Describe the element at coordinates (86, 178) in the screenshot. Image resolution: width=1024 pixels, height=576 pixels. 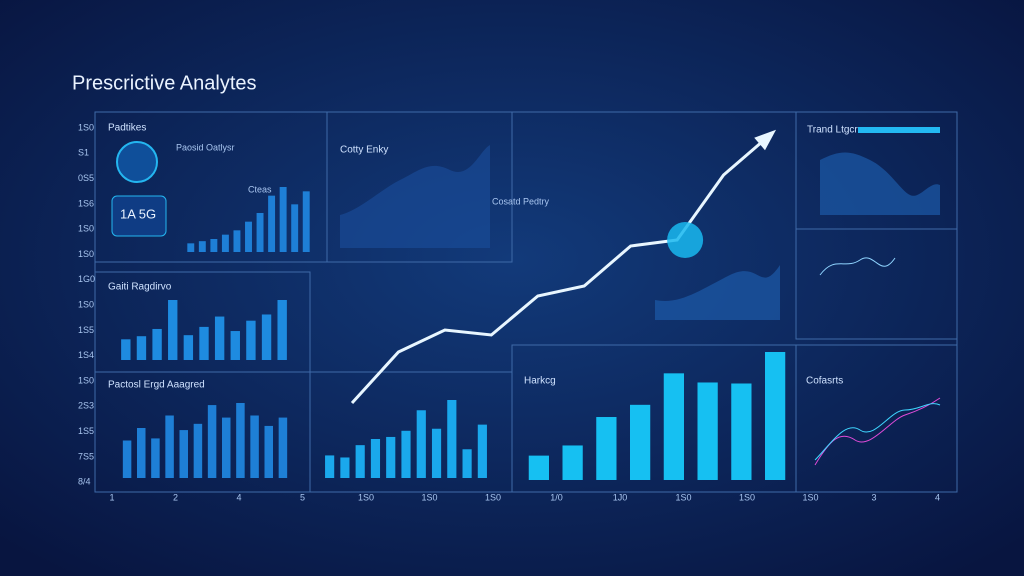
I see `axis-label: 0S5` at that location.